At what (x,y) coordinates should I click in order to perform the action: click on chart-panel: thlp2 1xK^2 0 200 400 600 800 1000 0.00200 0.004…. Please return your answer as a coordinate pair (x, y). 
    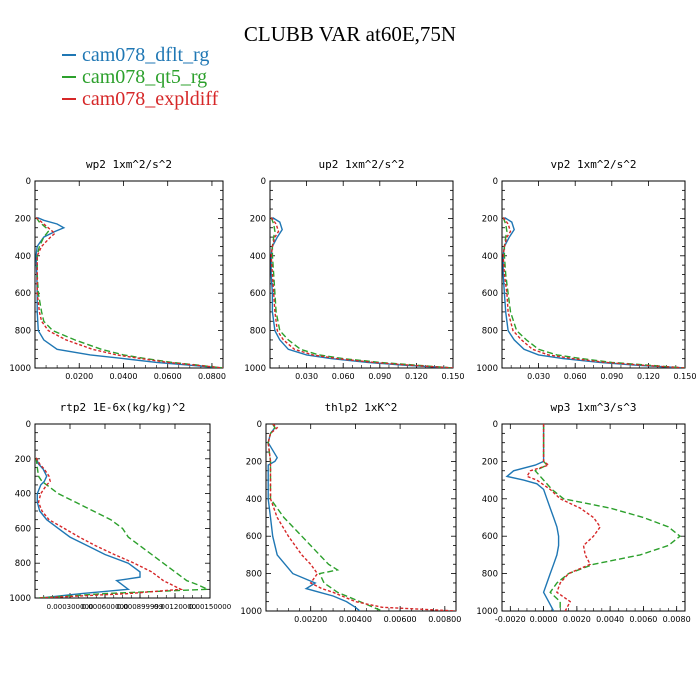
    Looking at the image, I should click on (350, 512).